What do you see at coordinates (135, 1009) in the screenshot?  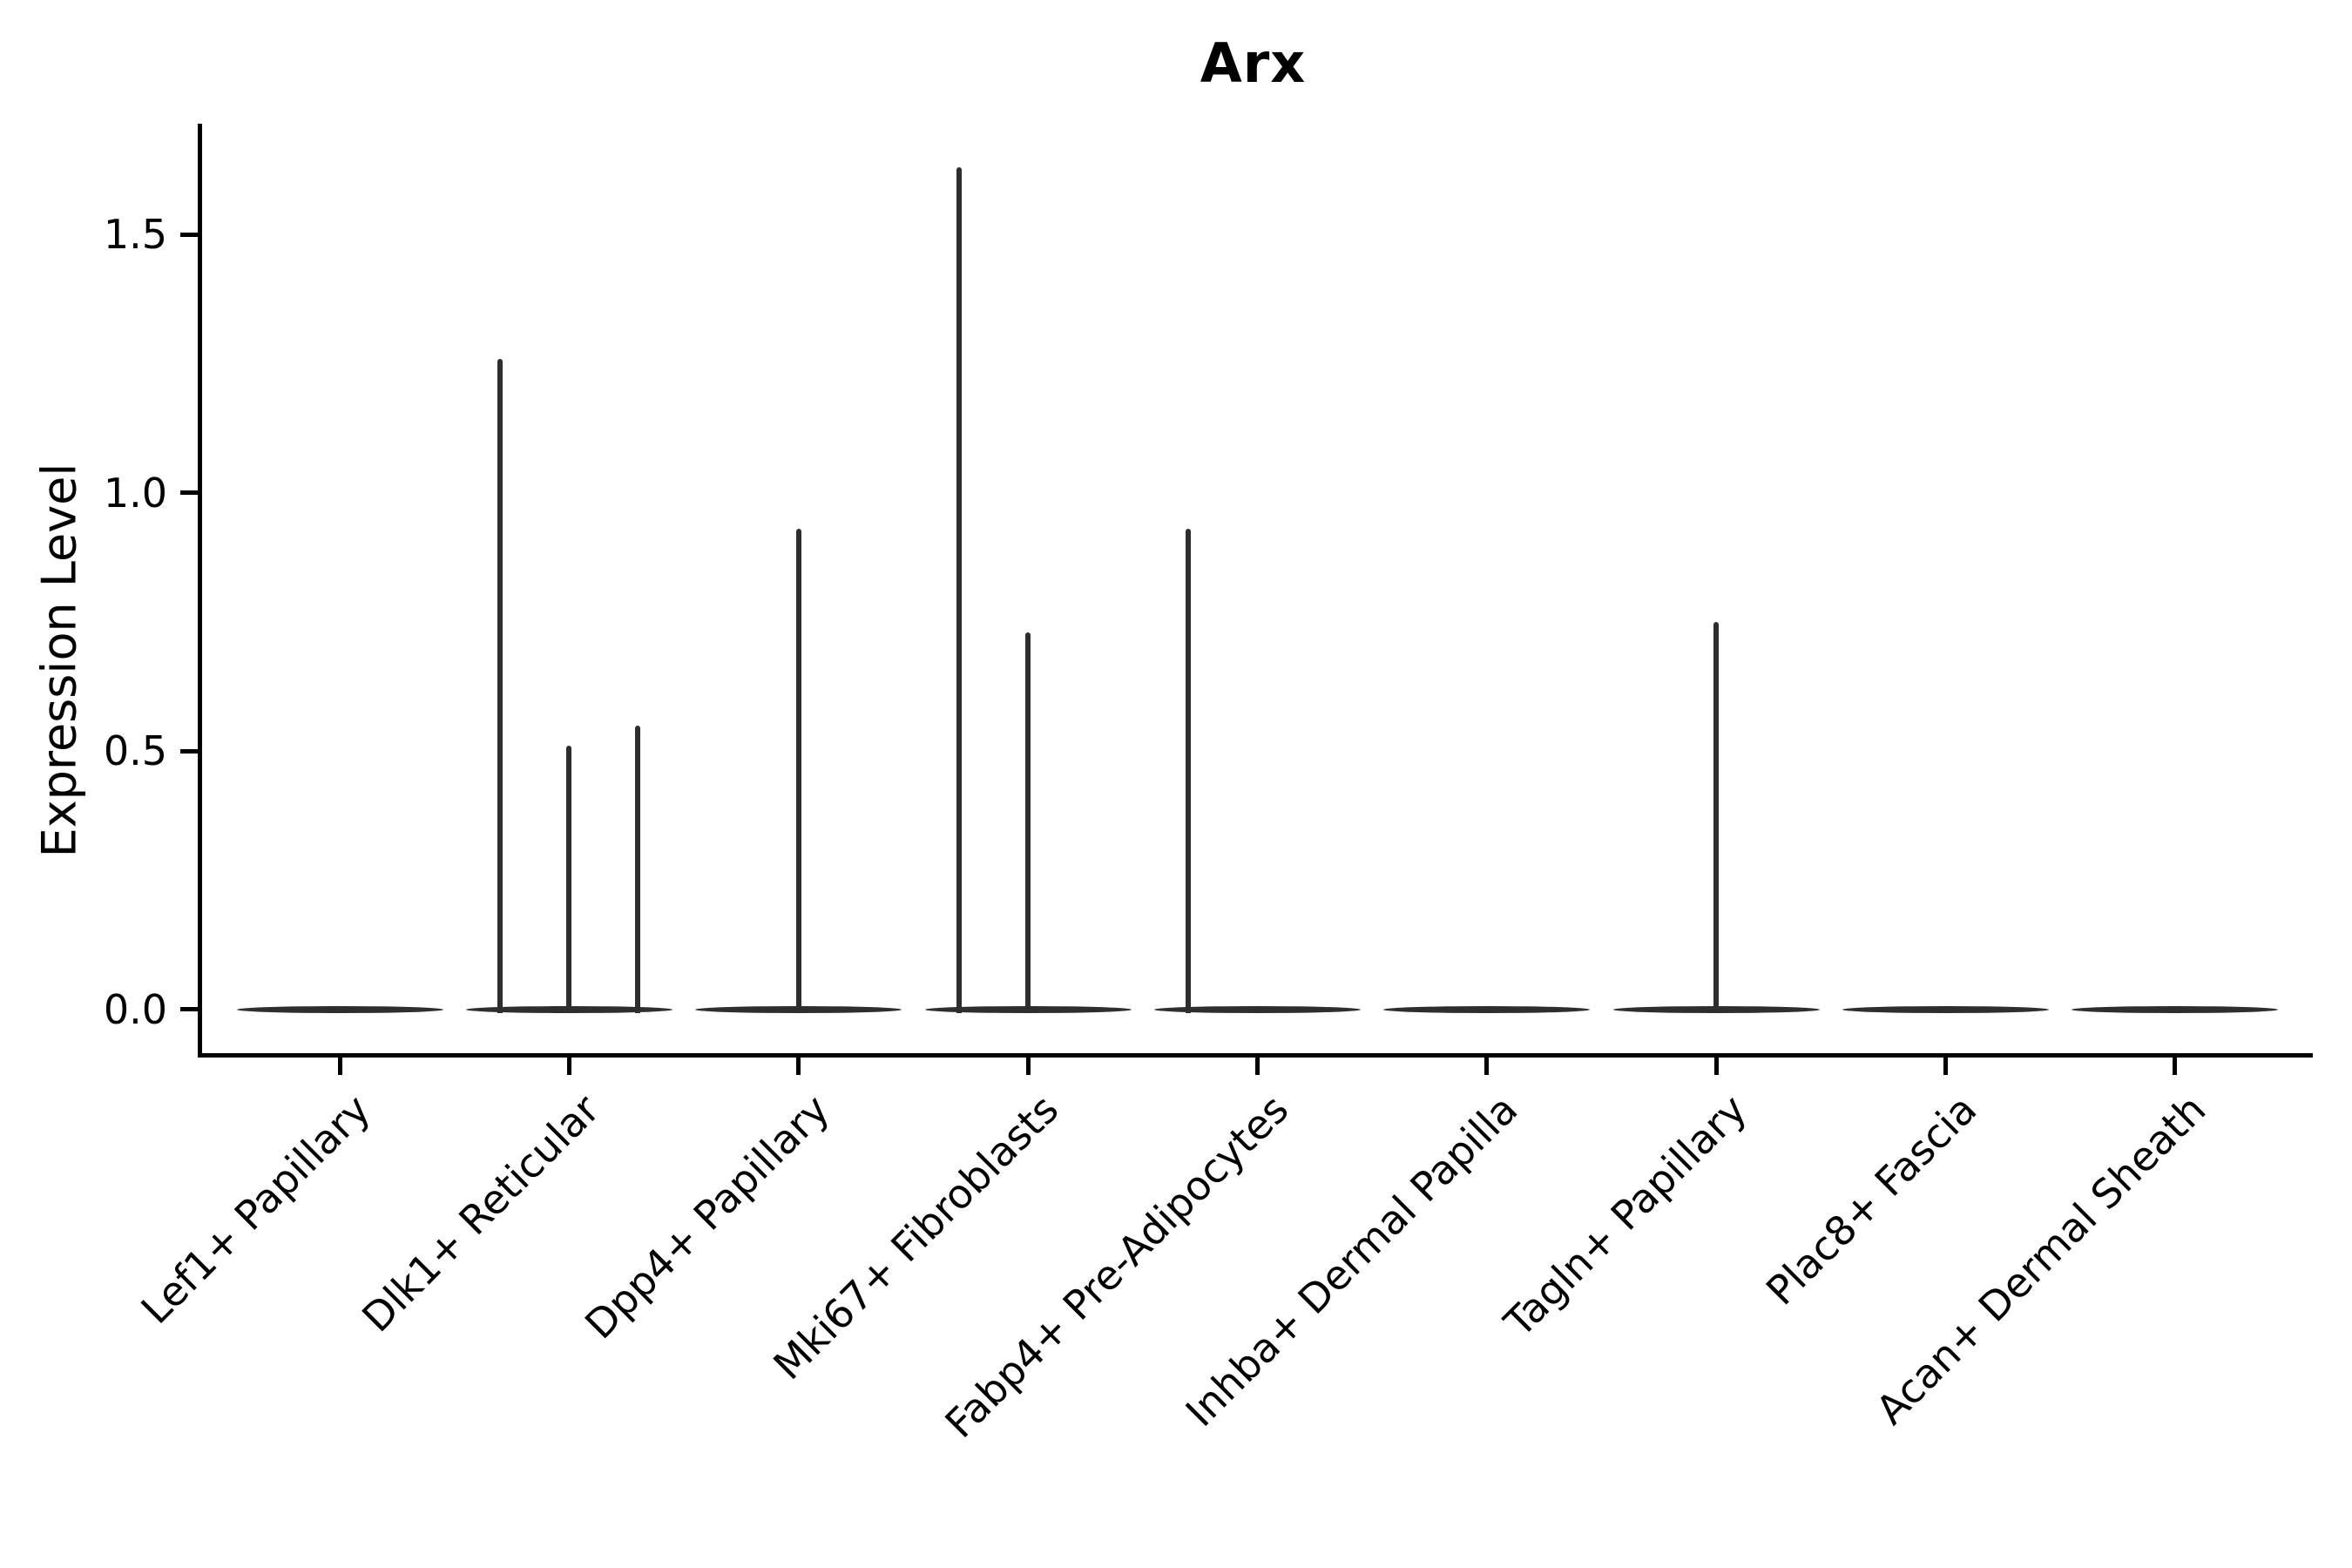 I see `y-tick-label: 0.0` at bounding box center [135, 1009].